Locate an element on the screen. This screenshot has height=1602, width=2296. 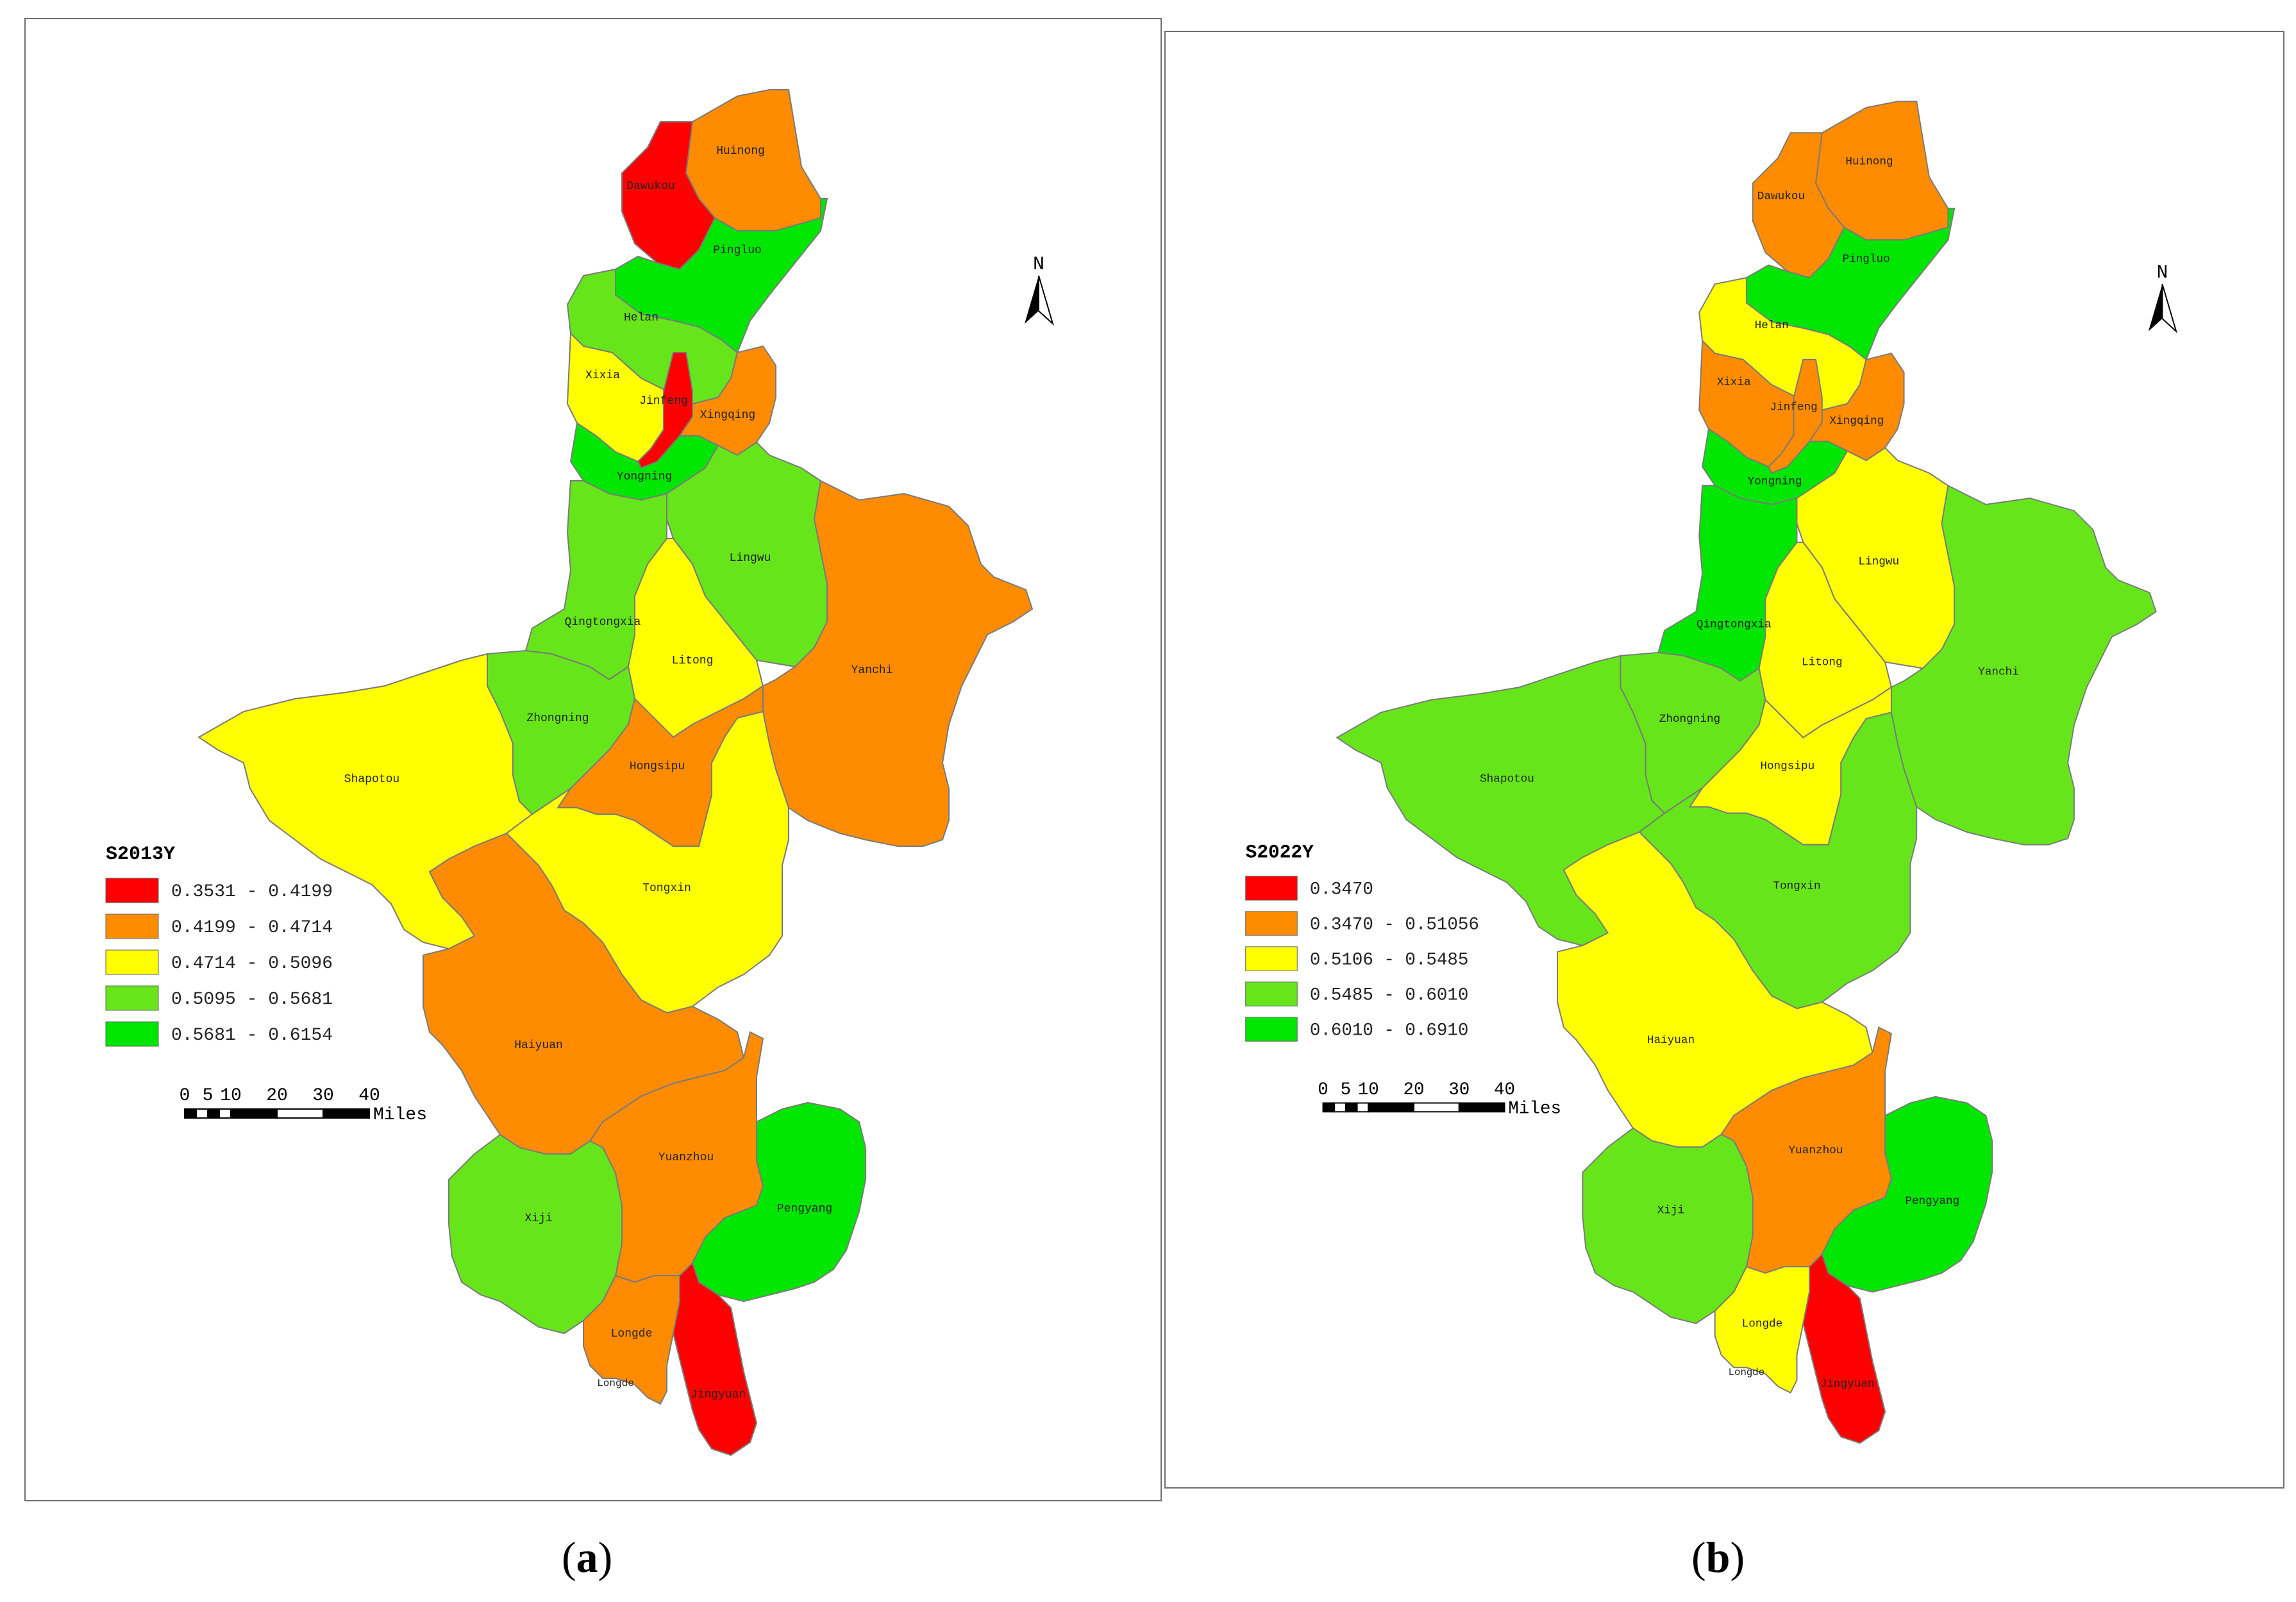
north-label: N is located at coordinates (2162, 272).